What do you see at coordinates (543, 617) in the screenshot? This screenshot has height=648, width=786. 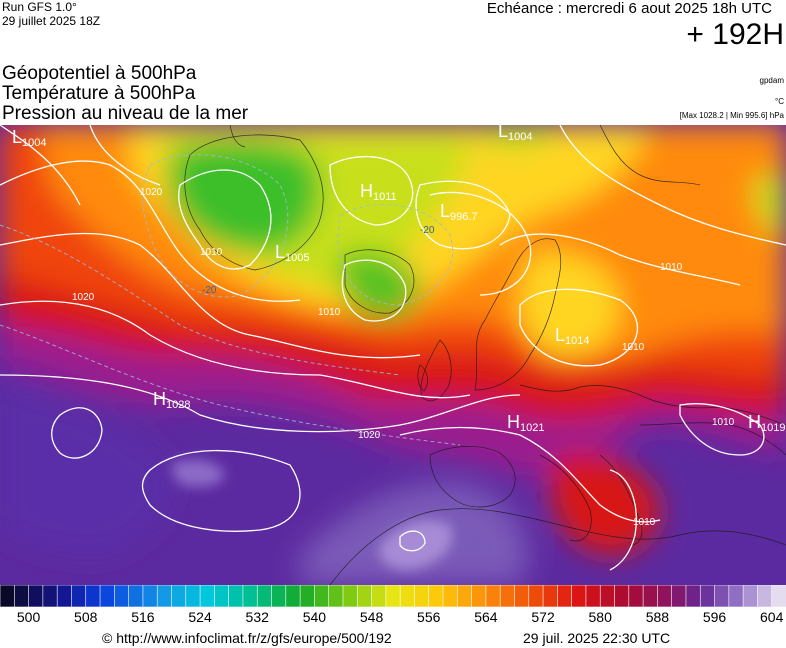 I see `scale-tick-label: 572` at bounding box center [543, 617].